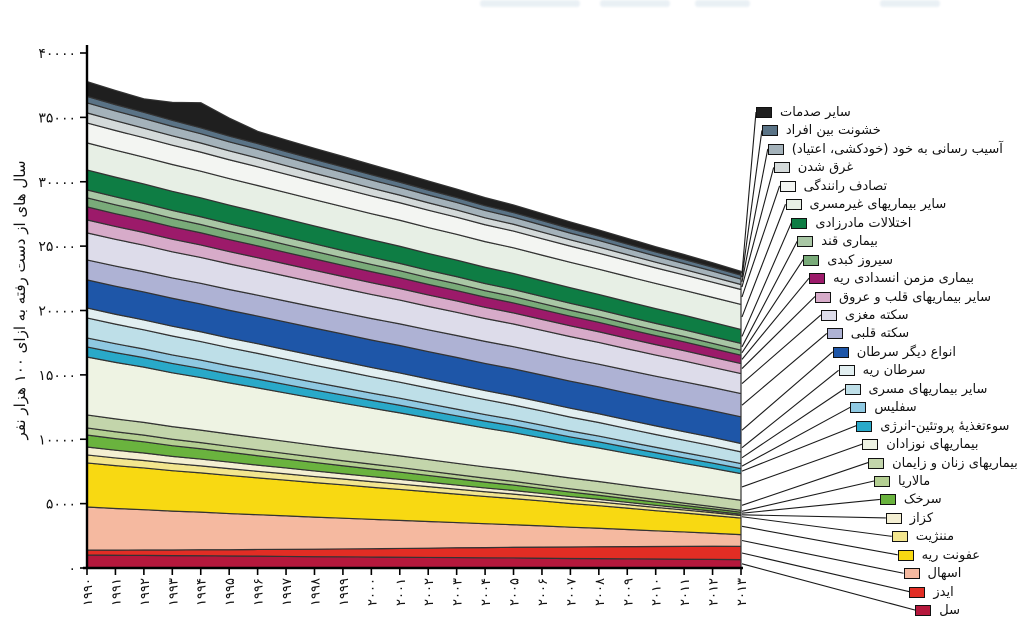 Image resolution: width=1036 pixels, height=625 pixels. Describe the element at coordinates (57, 54) in the screenshot. I see `y-tick-label: ۴۰۰۰۰` at that location.